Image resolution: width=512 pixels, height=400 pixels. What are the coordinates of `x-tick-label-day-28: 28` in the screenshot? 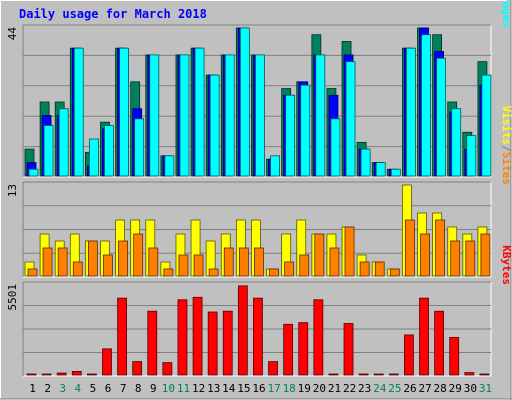 It's located at (440, 388).